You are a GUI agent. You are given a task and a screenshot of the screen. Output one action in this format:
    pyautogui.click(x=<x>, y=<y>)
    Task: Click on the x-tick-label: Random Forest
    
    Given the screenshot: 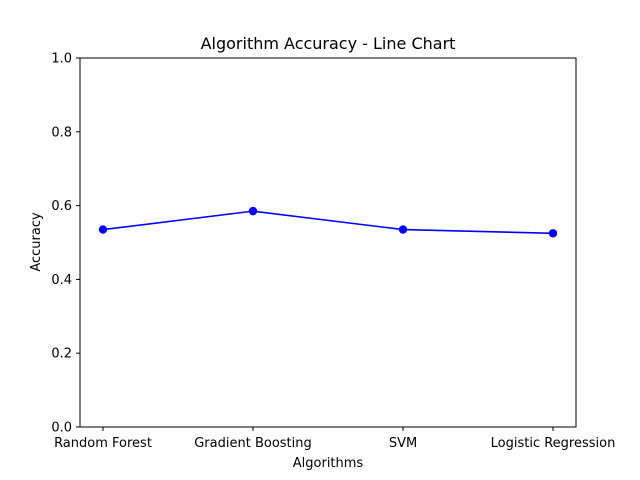 What is the action you would take?
    pyautogui.click(x=103, y=443)
    